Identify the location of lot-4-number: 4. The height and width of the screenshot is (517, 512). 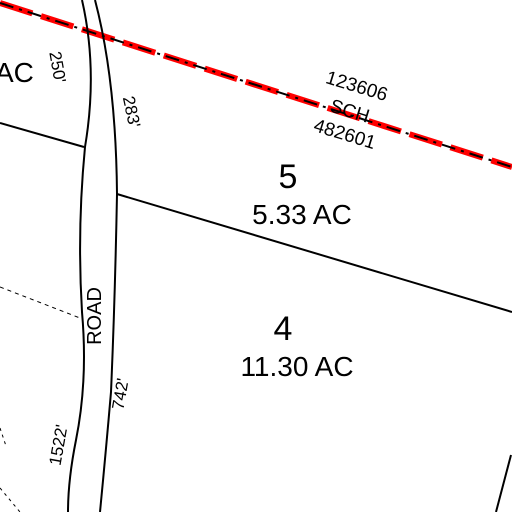
(283, 329).